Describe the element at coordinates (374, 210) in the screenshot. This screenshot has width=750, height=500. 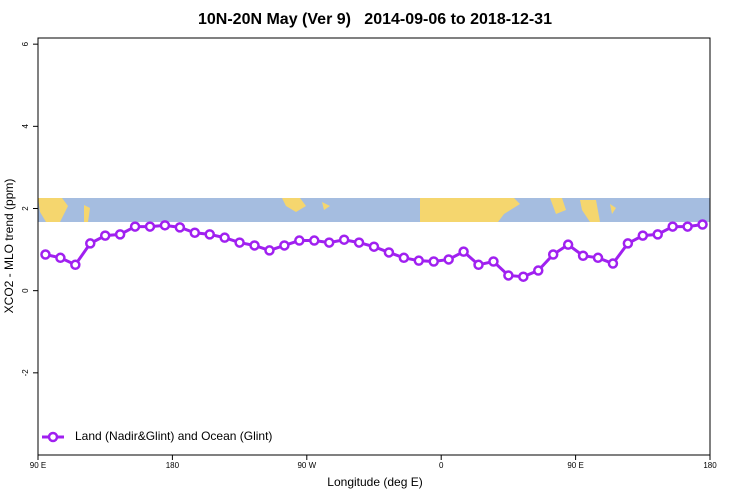
I see `map-band` at that location.